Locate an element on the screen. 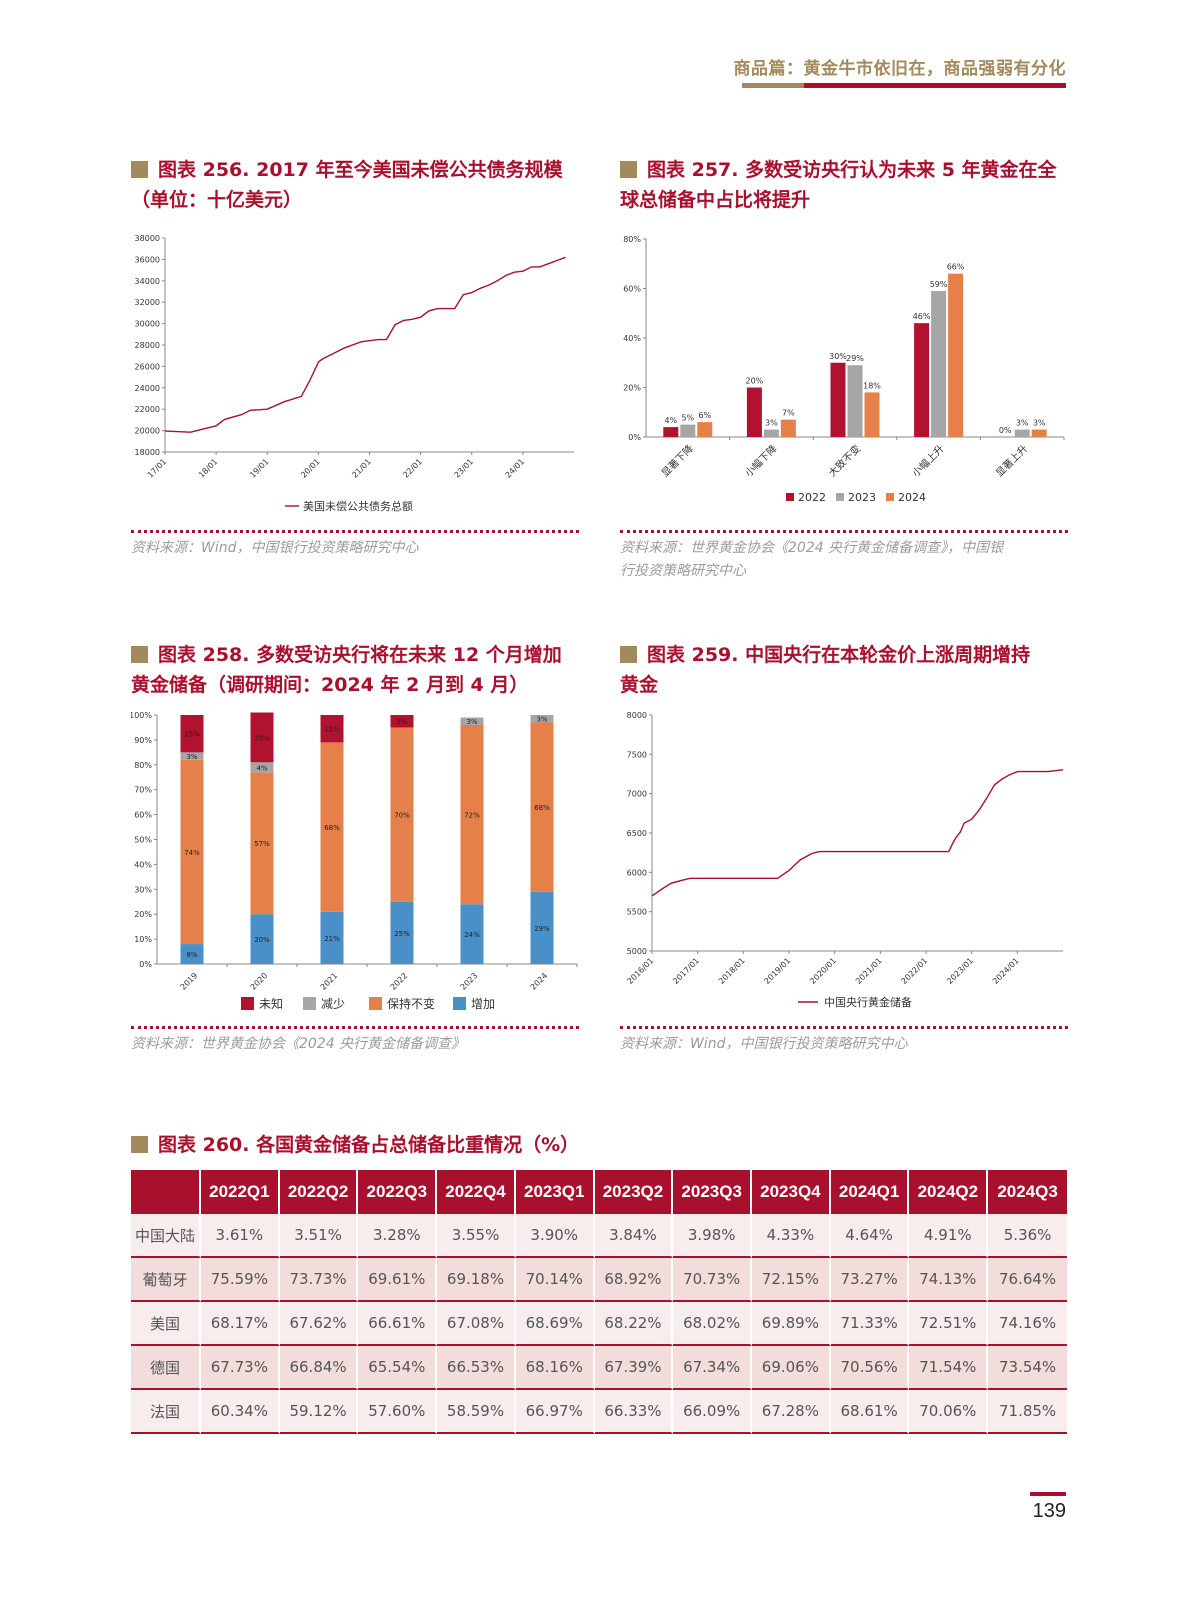 The width and height of the screenshot is (1178, 1600). table-row-label: 德国 is located at coordinates (166, 1368).